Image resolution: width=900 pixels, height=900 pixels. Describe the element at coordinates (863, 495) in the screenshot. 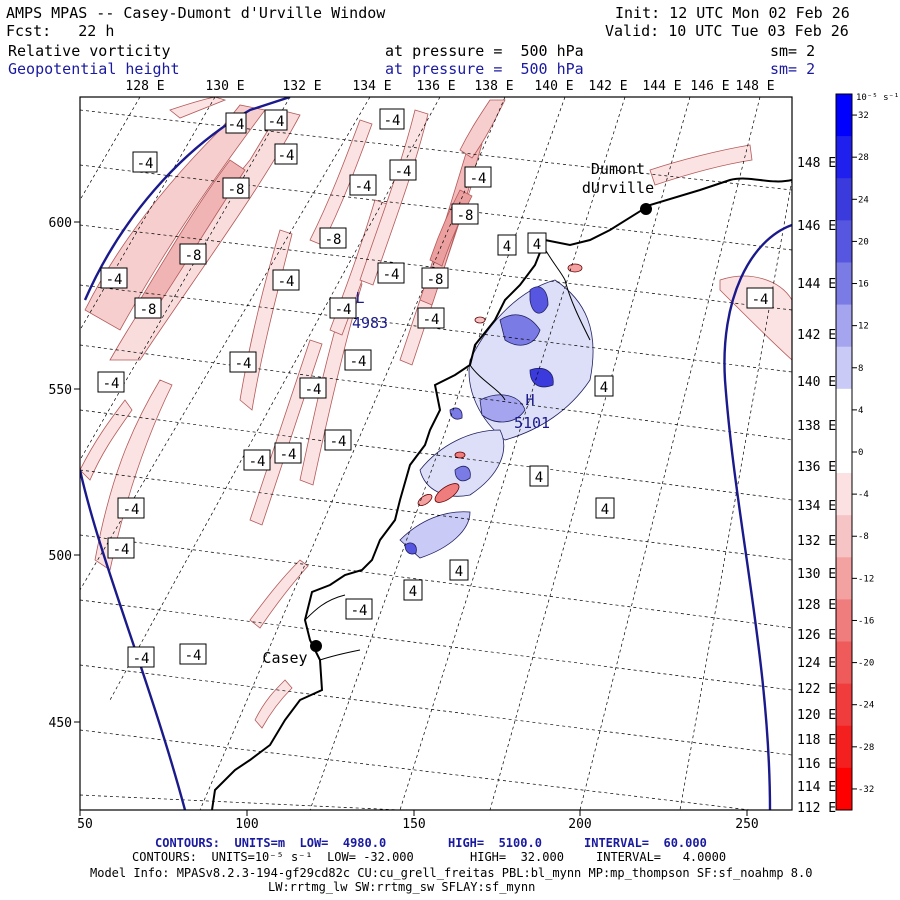

I see `colorbar-label: -4` at that location.